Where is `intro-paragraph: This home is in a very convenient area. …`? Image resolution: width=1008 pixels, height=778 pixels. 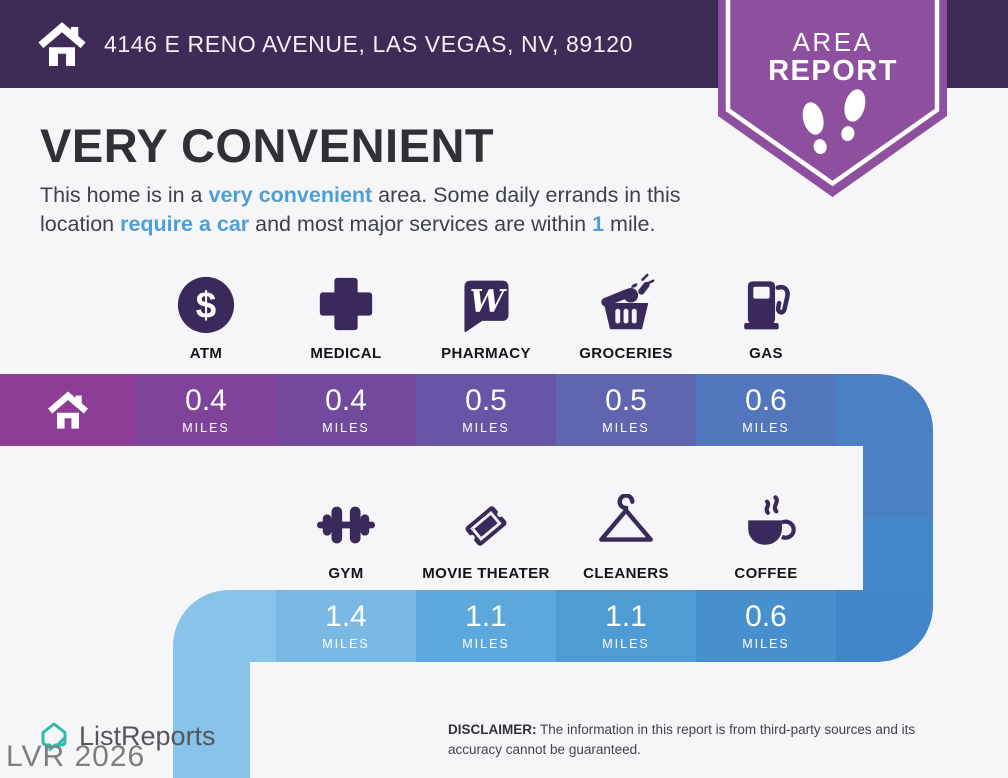
intro-paragraph: This home is in a very convenient area. … is located at coordinates (390, 209).